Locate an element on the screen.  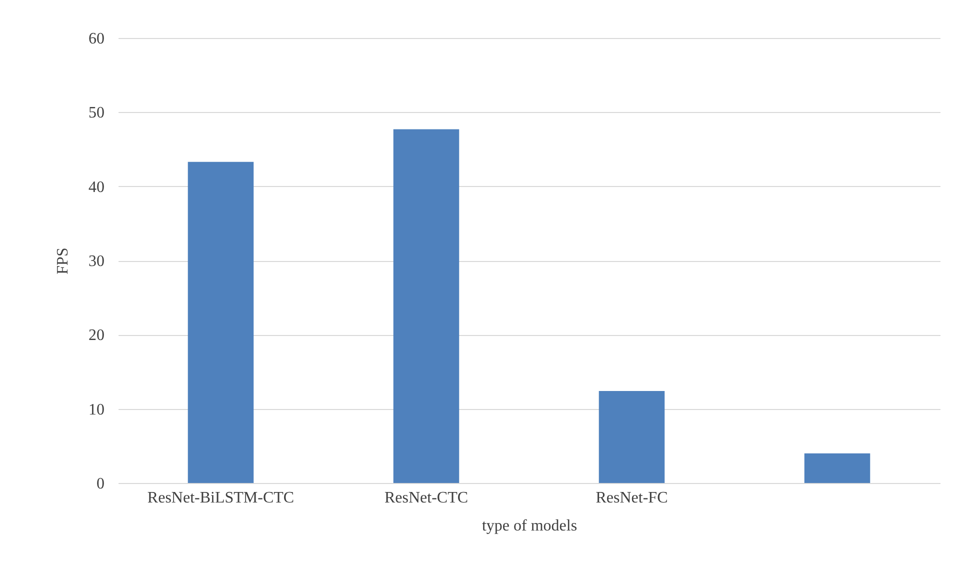
y-tick-label: 60 is located at coordinates (96, 39).